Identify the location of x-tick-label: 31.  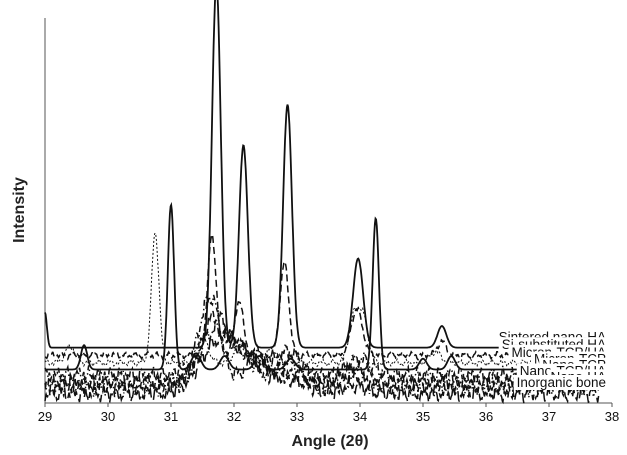
(171, 416).